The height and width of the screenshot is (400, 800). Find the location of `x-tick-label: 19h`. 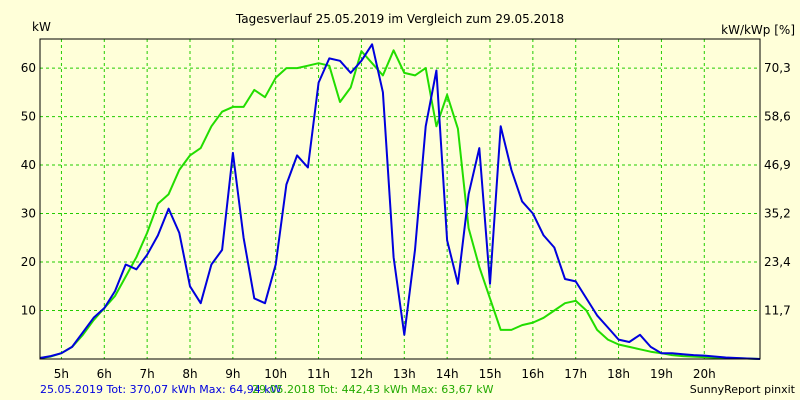

x-tick-label: 19h is located at coordinates (661, 374).